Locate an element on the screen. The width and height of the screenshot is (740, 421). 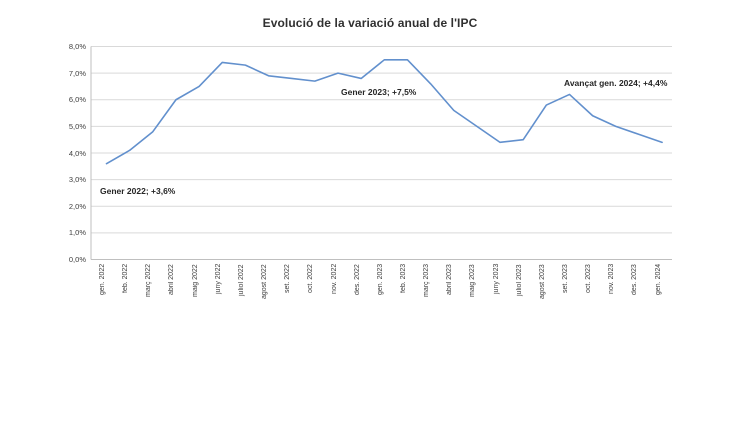
x-axis-label: feb. 2022 is located at coordinates (126, 279).